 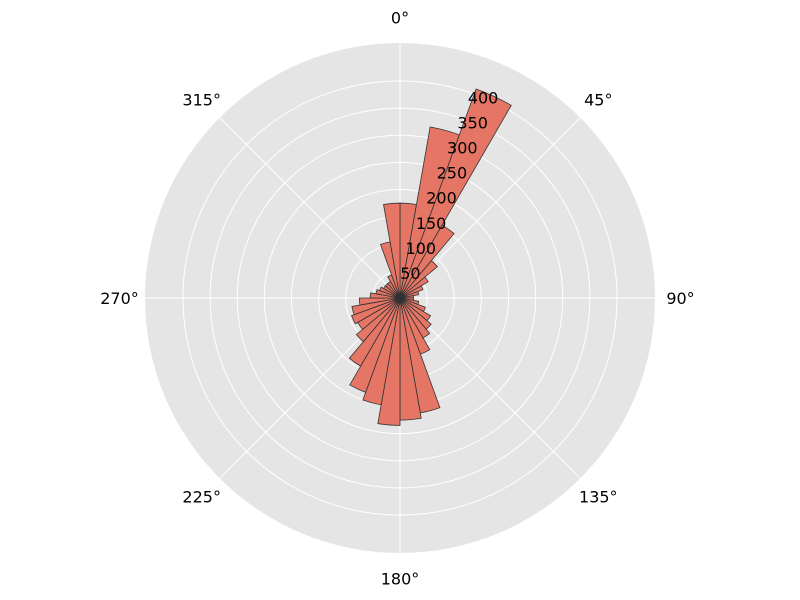 I want to click on bar-45deg, so click(x=418, y=279).